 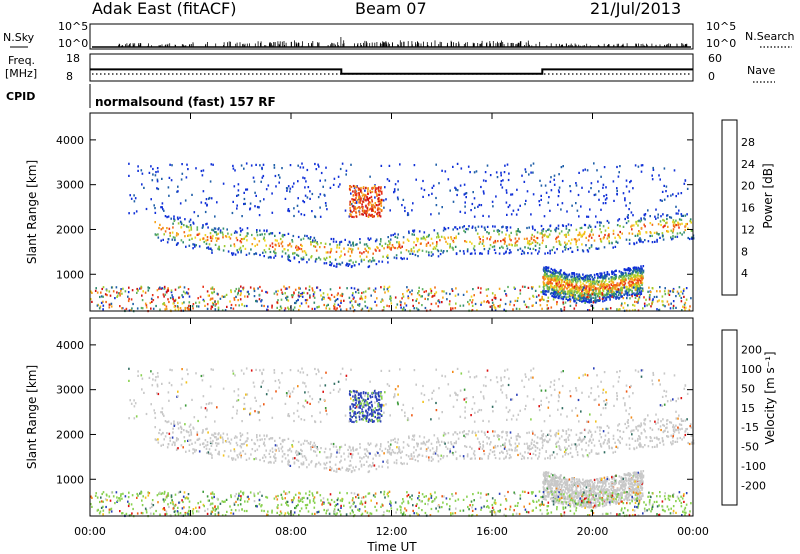 I want to click on nsky-noise-trace, so click(x=391, y=42).